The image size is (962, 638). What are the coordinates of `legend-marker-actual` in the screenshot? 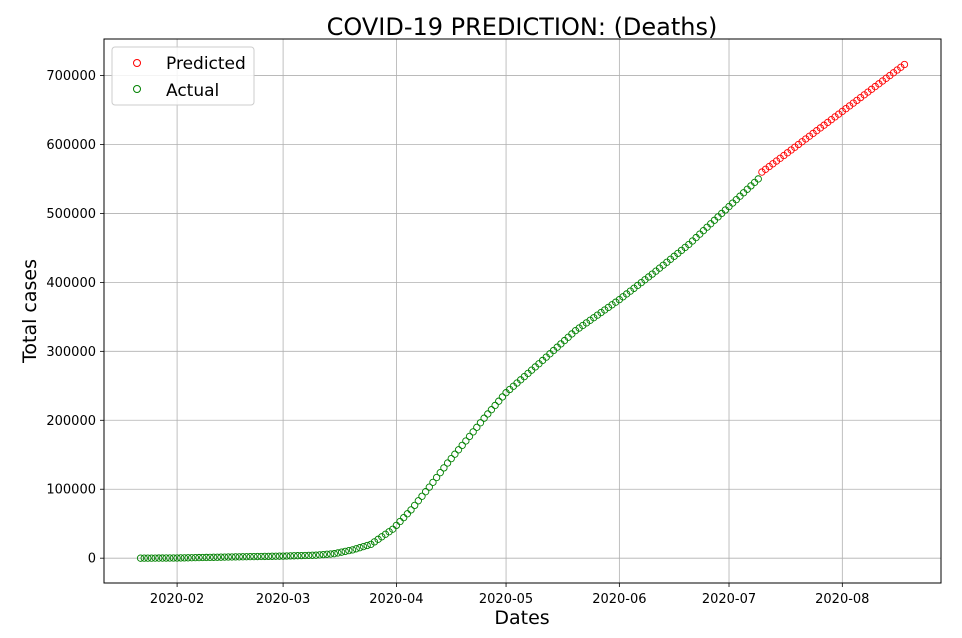 It's located at (137, 89).